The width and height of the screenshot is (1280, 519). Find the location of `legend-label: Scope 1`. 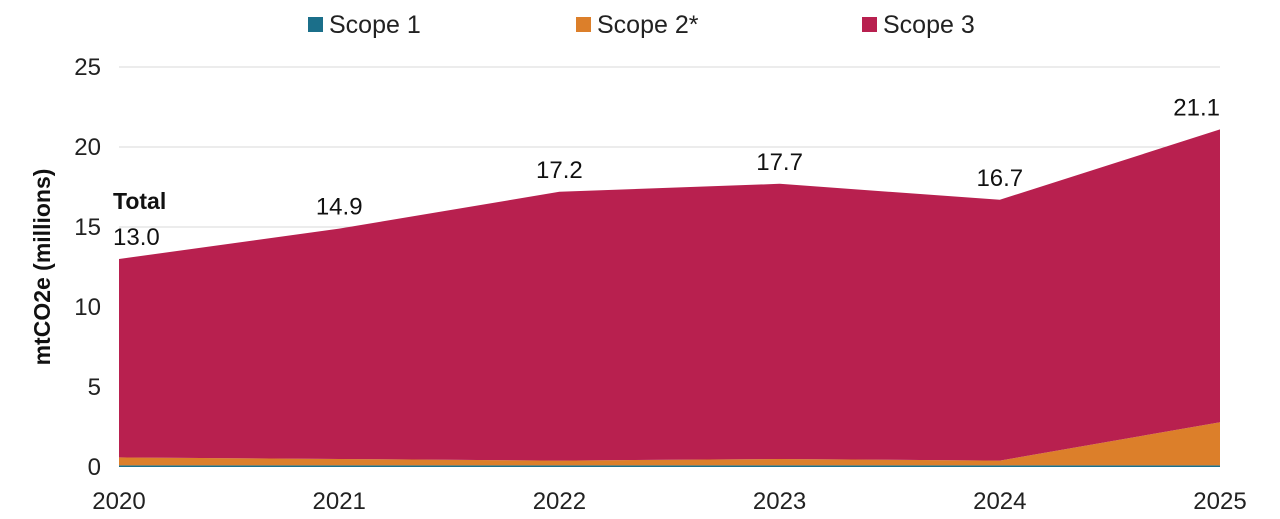

legend-label: Scope 1 is located at coordinates (375, 25).